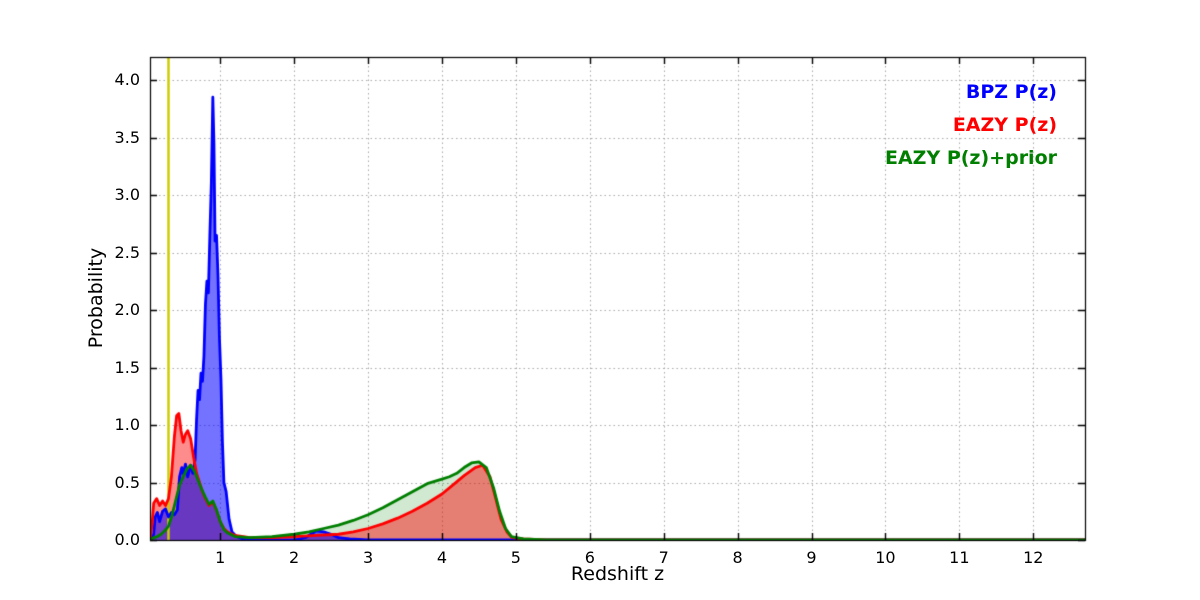 Image resolution: width=1200 pixels, height=600 pixels. I want to click on legend-item-3: EAZY P(z)+prior, so click(970, 158).